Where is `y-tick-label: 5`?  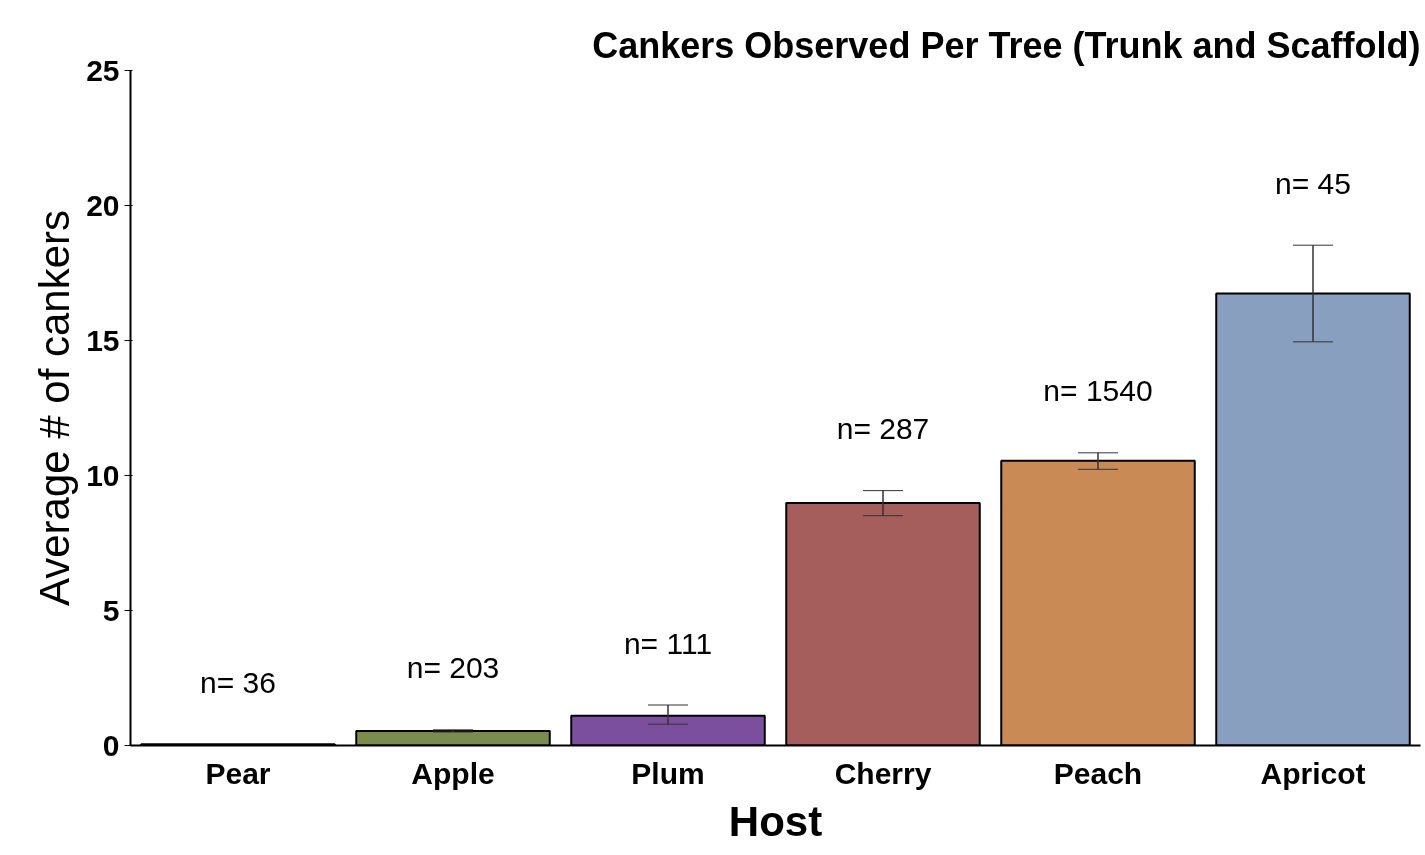
y-tick-label: 5 is located at coordinates (111, 610).